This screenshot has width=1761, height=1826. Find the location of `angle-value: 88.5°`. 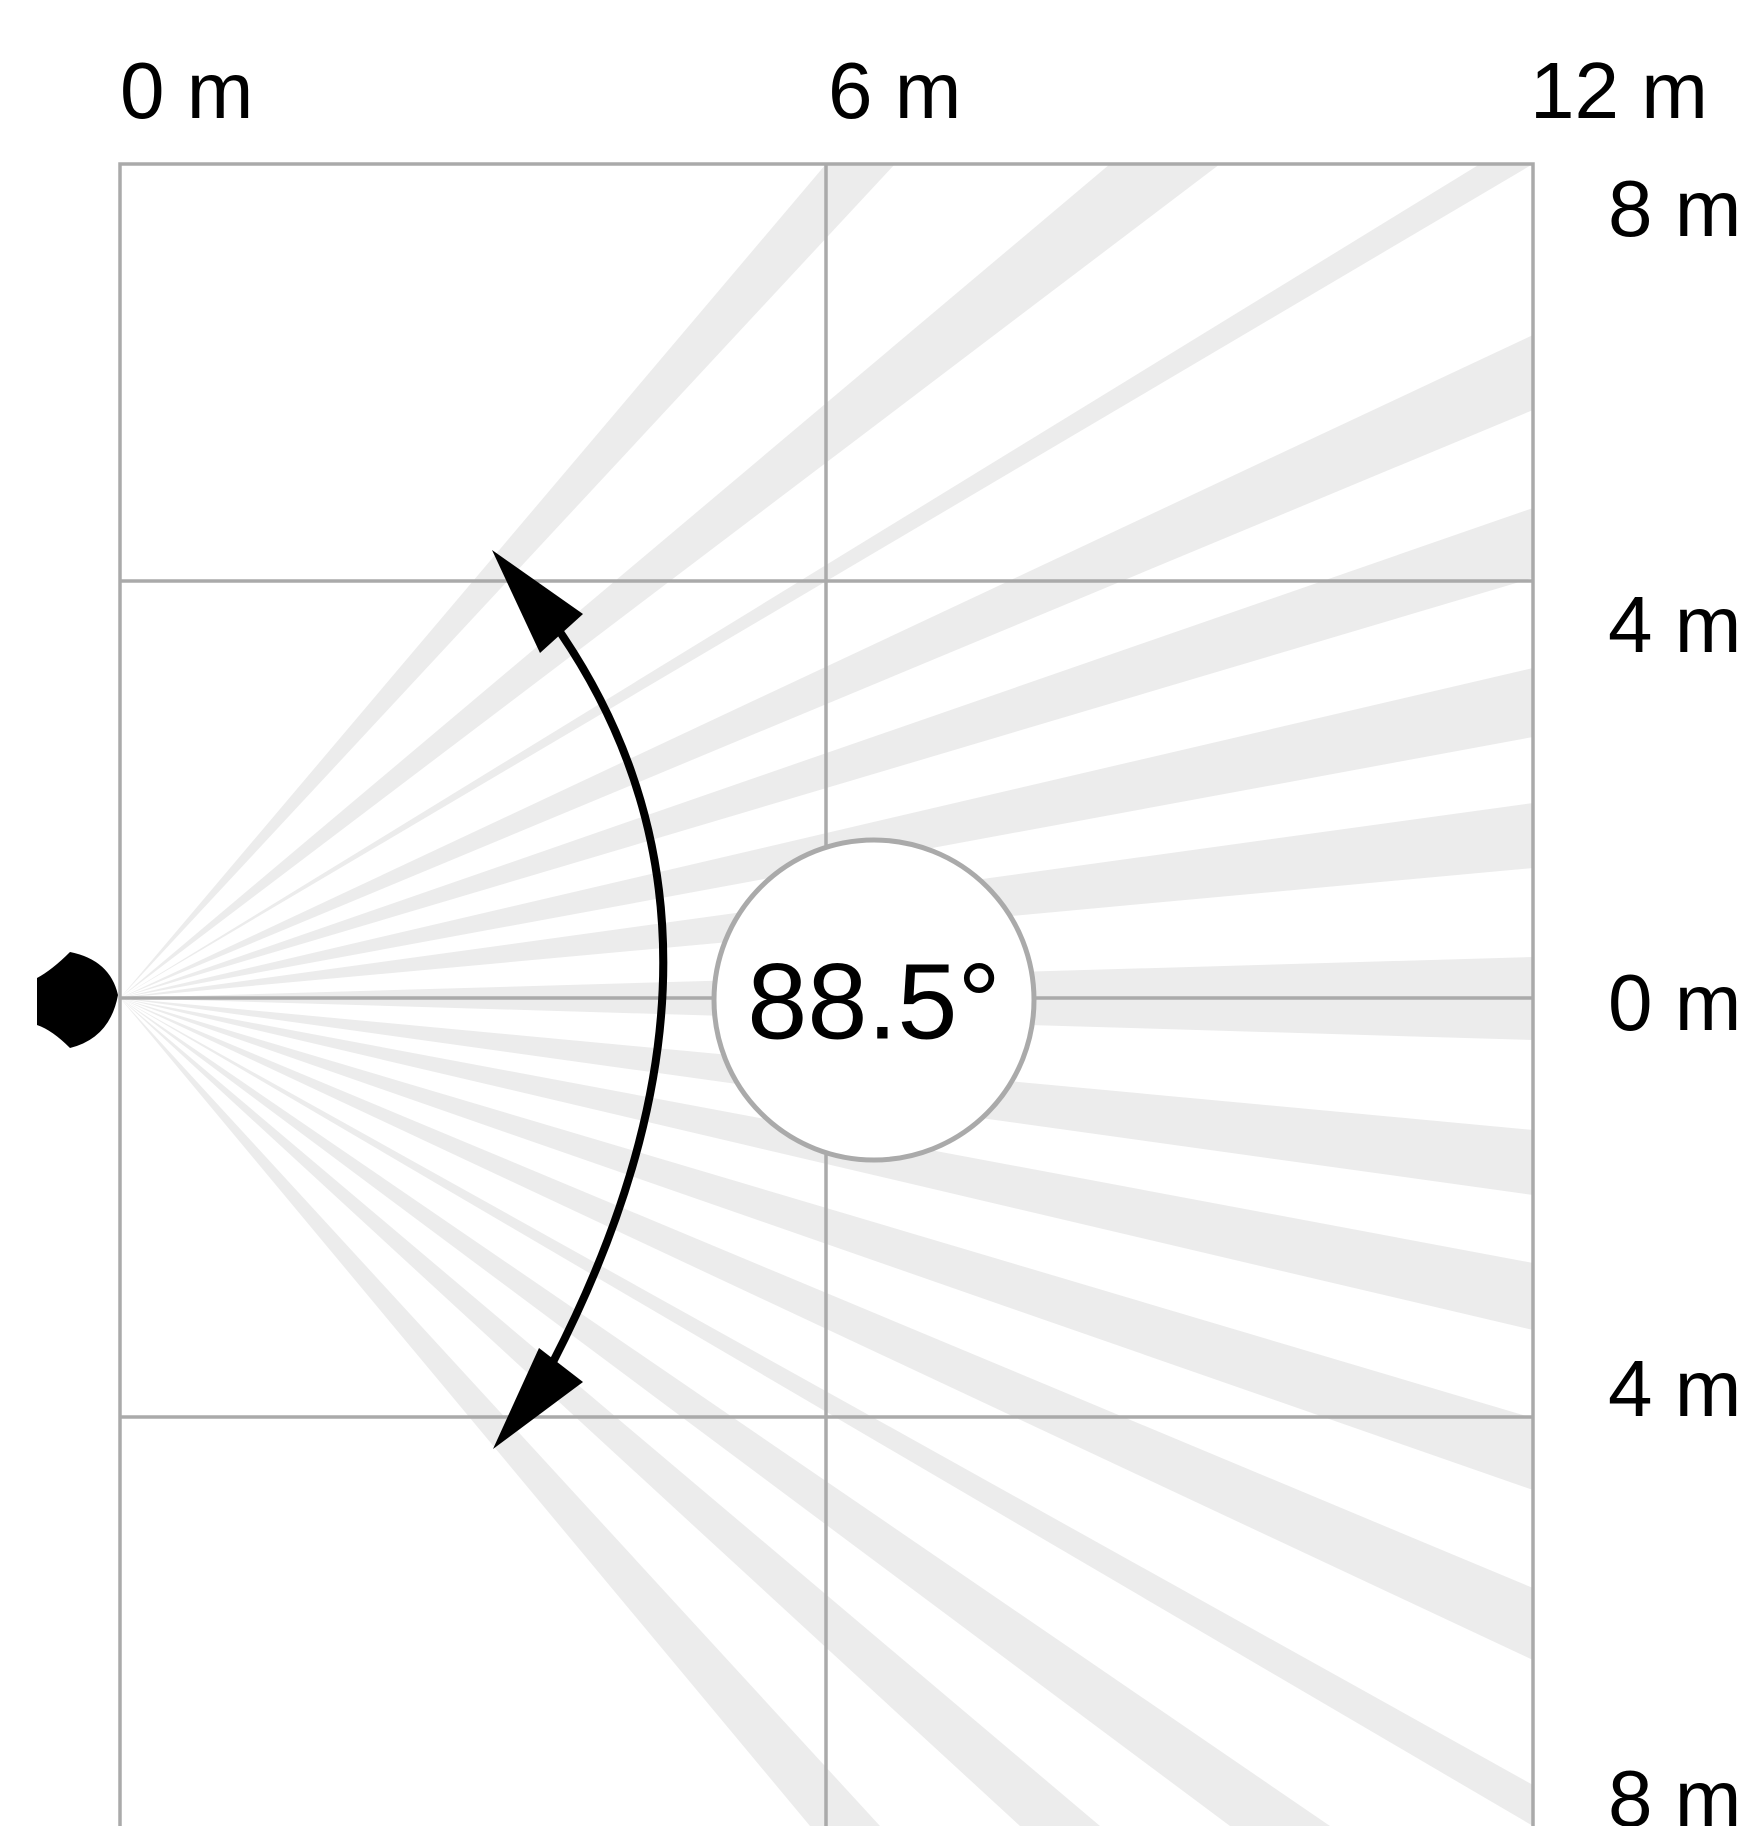

angle-value: 88.5° is located at coordinates (873, 1001).